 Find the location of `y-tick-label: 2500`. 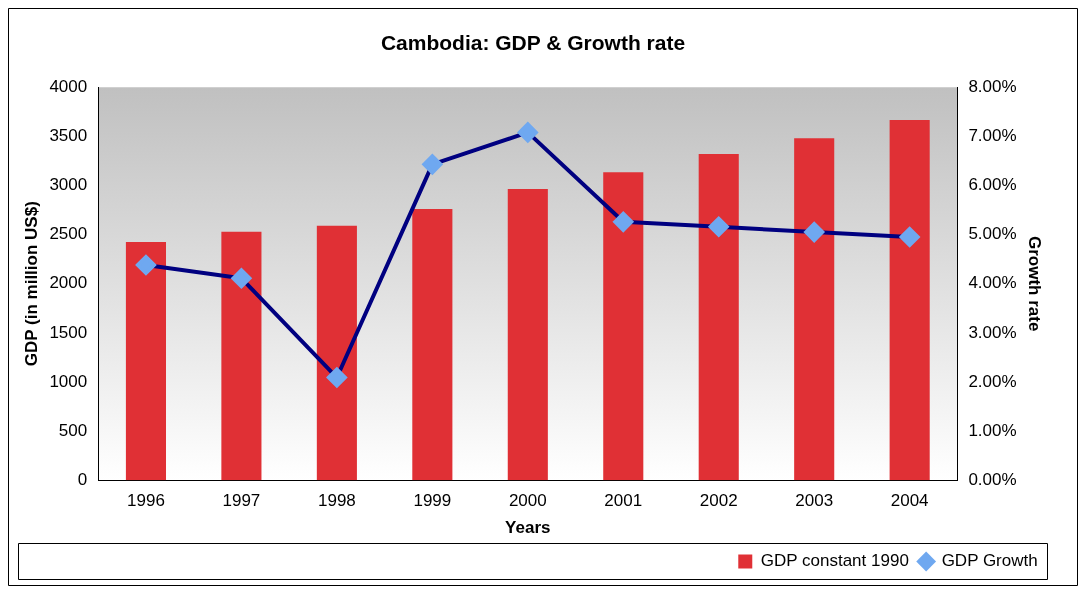

y-tick-label: 2500 is located at coordinates (68, 234).